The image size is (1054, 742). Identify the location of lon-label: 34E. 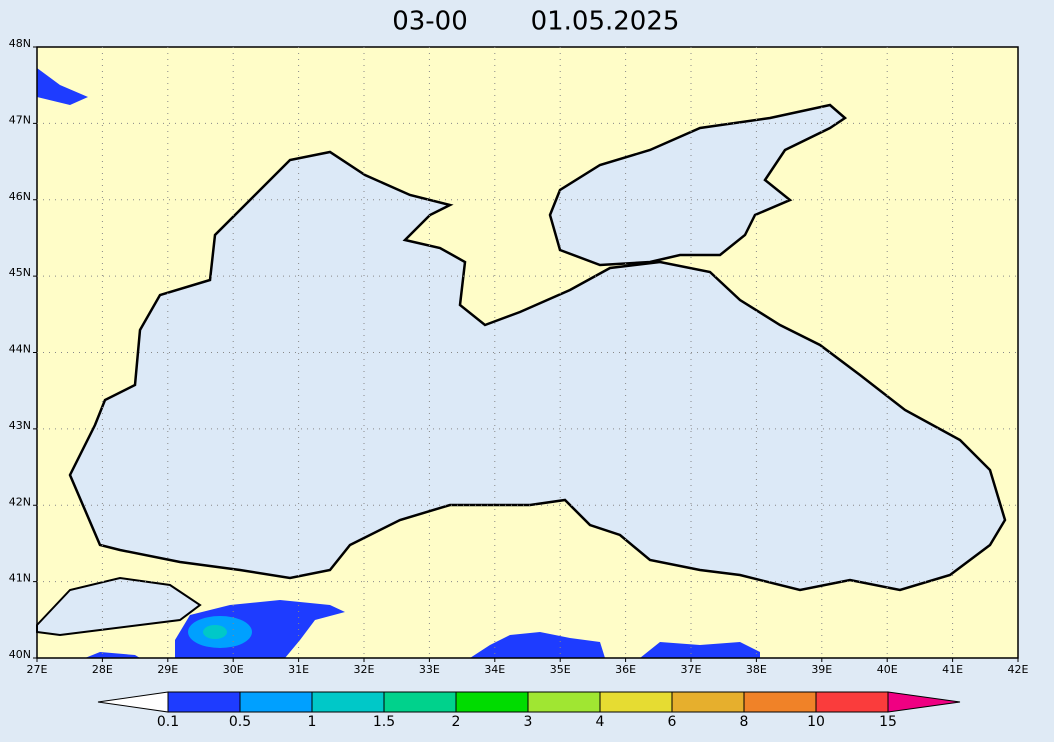
(494, 669).